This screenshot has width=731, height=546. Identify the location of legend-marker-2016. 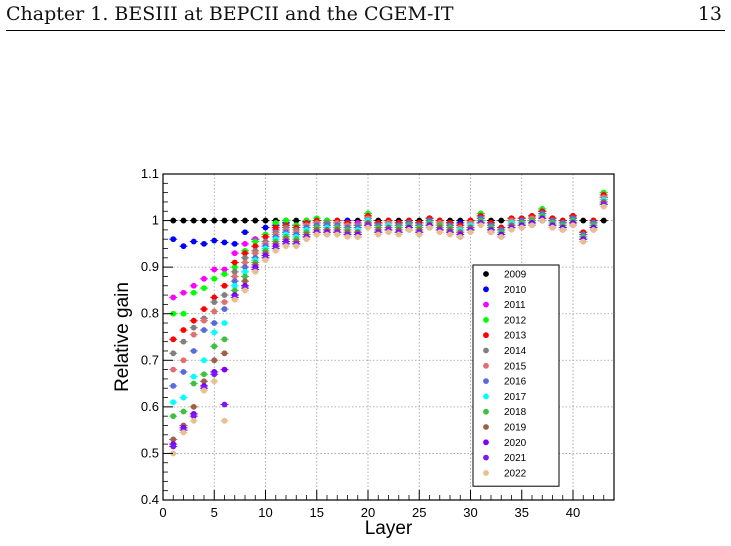
(486, 381).